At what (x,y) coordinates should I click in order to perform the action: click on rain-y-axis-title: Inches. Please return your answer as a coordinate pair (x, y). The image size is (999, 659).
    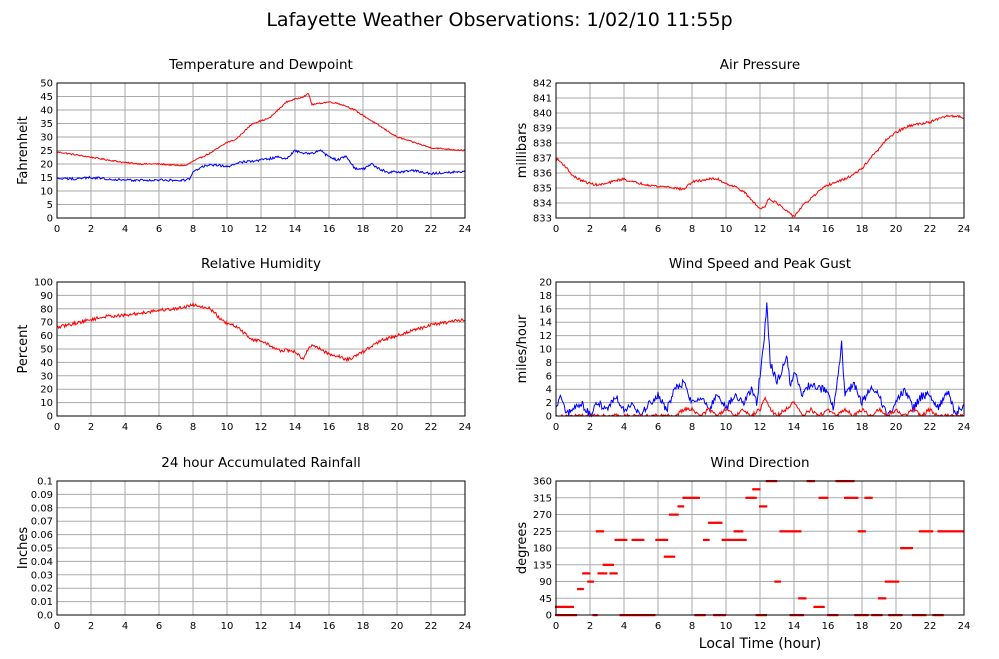
    Looking at the image, I should click on (23, 548).